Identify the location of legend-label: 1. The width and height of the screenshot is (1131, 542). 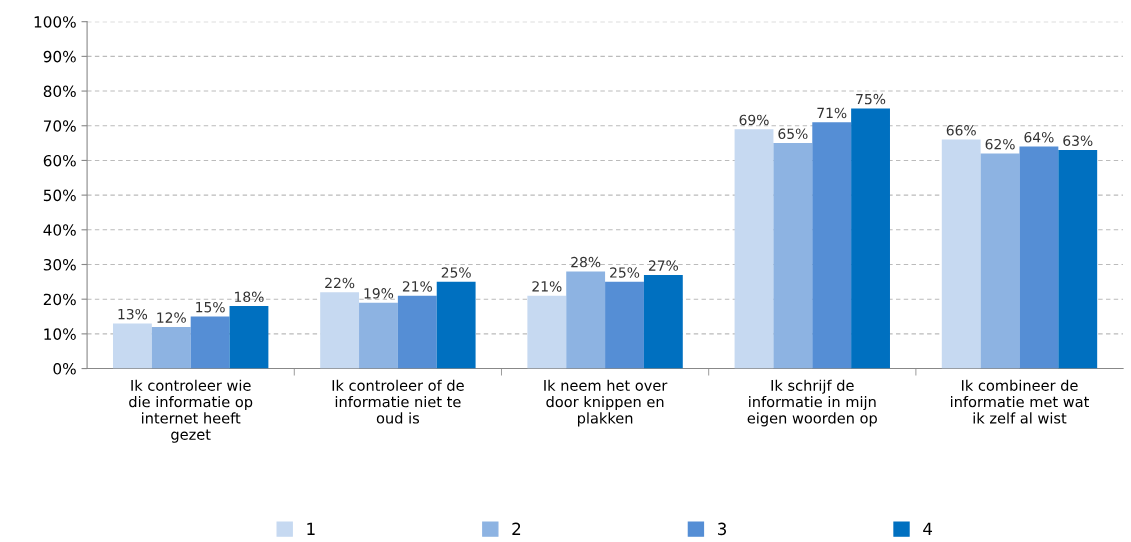
(311, 528).